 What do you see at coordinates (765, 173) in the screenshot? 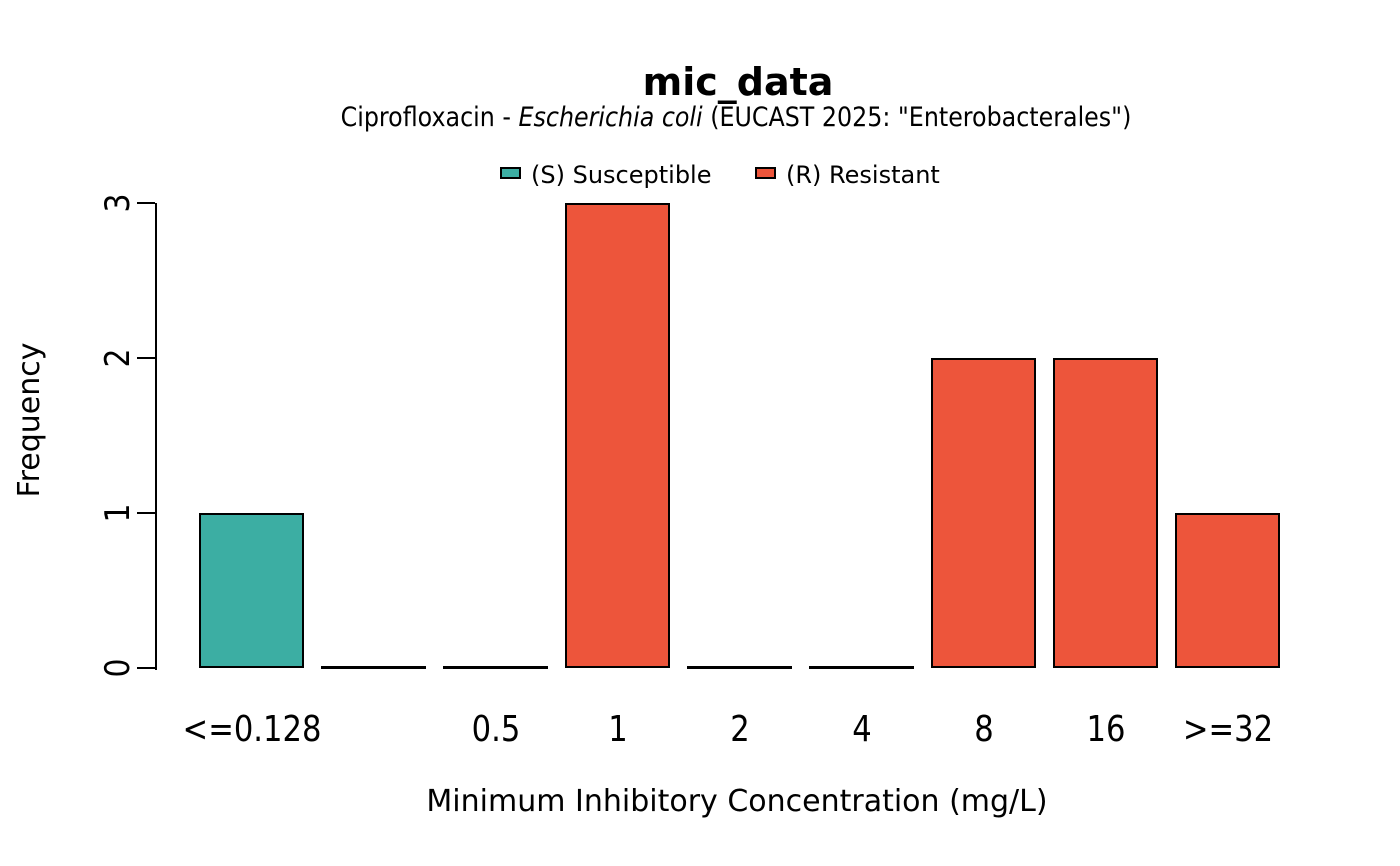
I see `legend-swatch-resistant` at bounding box center [765, 173].